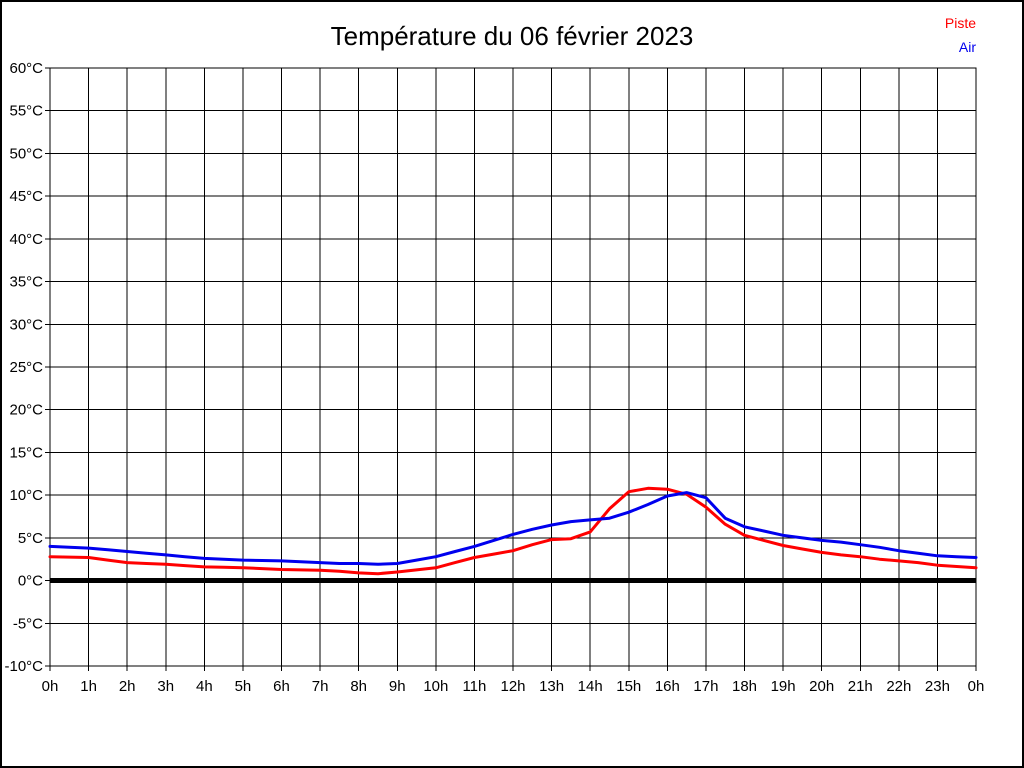 The height and width of the screenshot is (768, 1024). What do you see at coordinates (26, 410) in the screenshot?
I see `y-tick-label: 20°C` at bounding box center [26, 410].